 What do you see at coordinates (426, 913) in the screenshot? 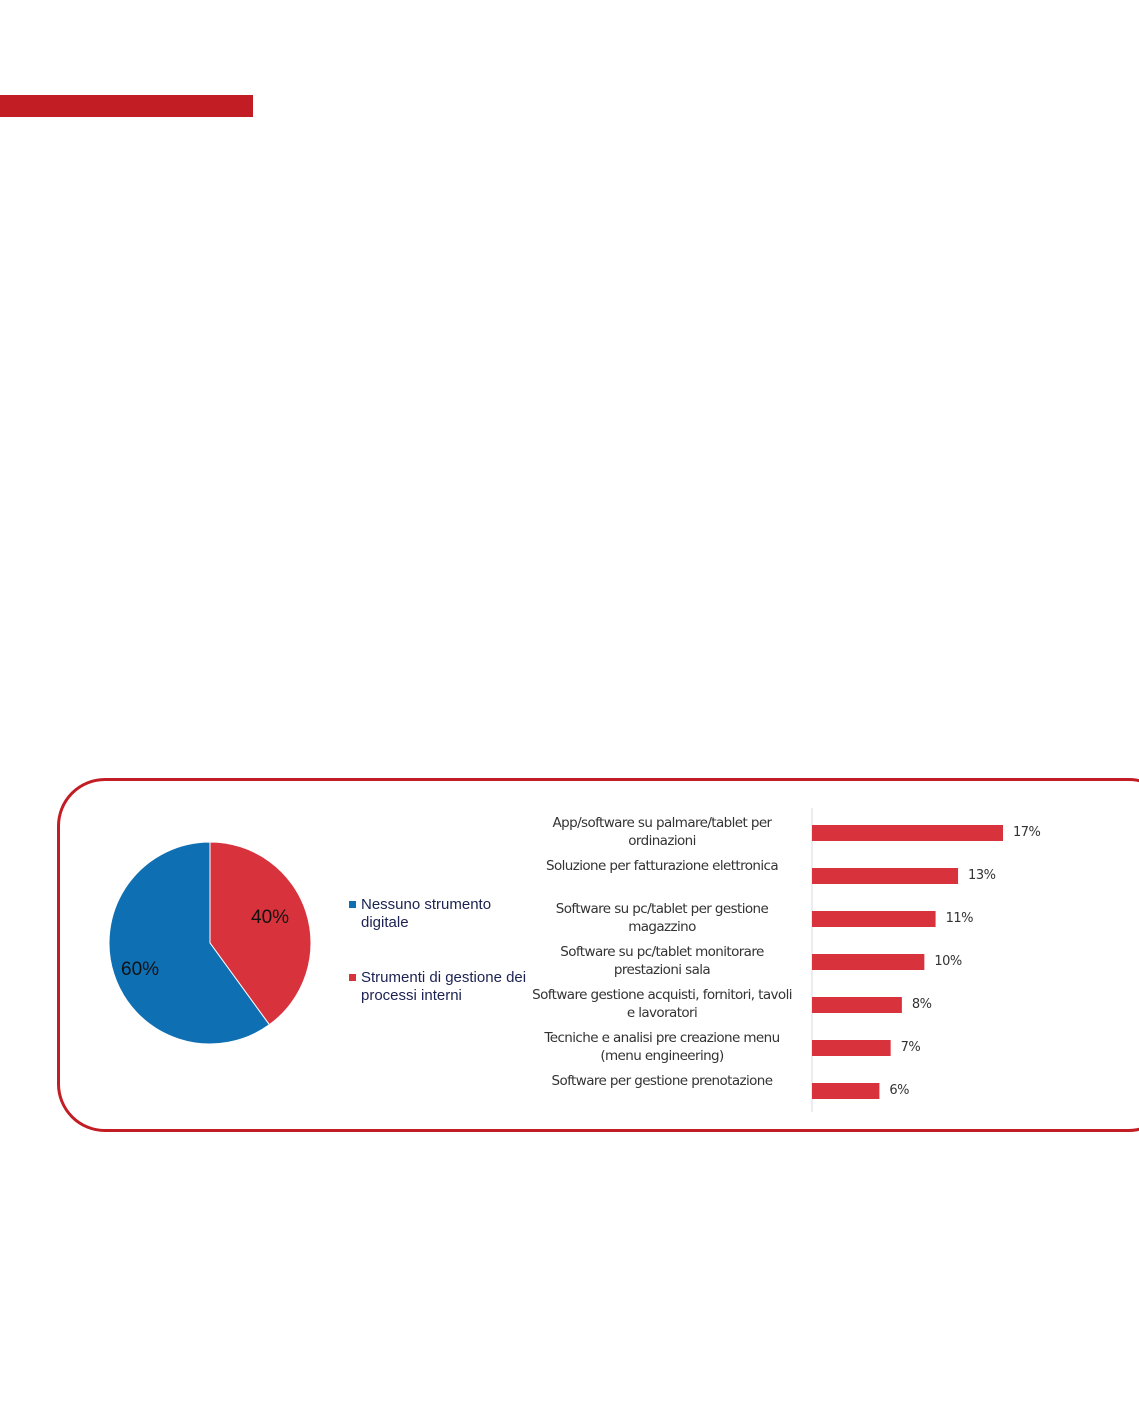
I see `legend-label: Nessuno strumento digitale` at bounding box center [426, 913].